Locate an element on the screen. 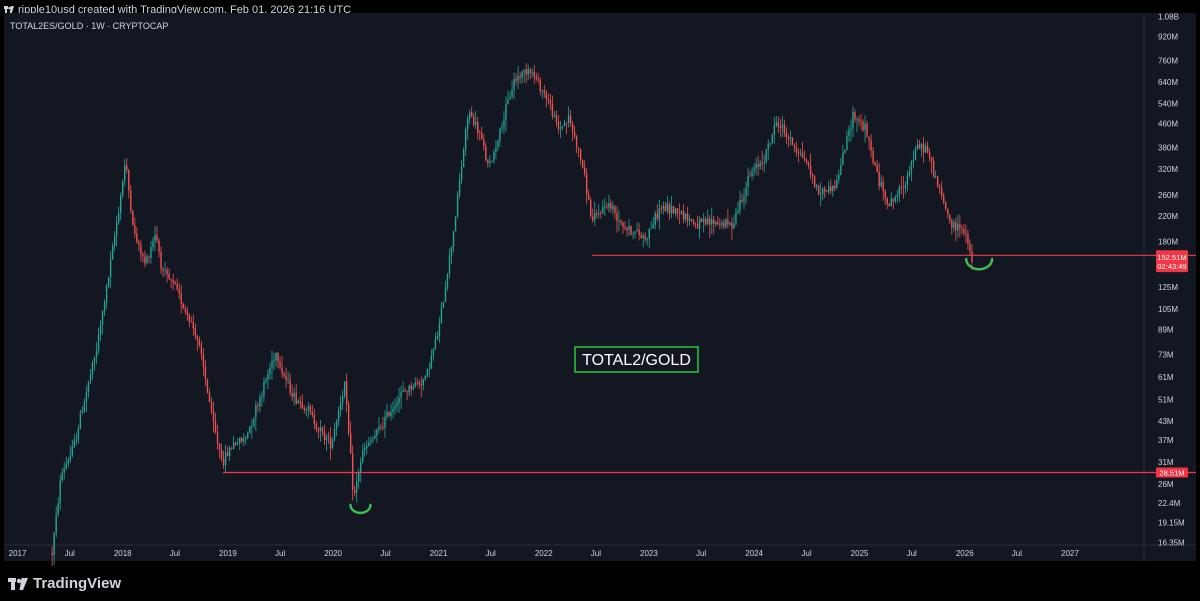  tradingview-logo: TradingView is located at coordinates (64, 583).